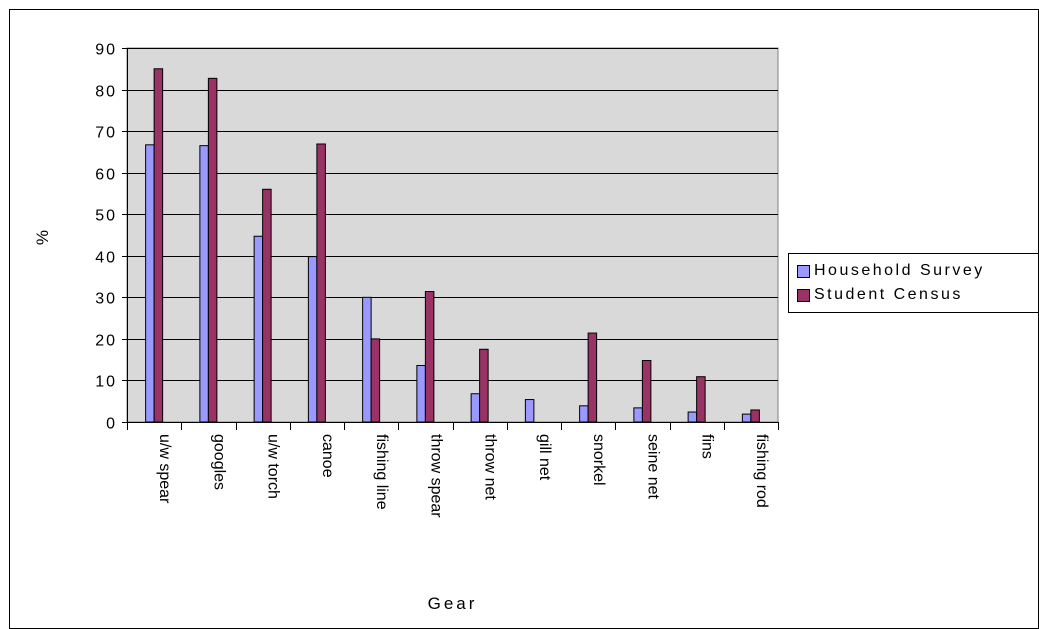  Describe the element at coordinates (106, 216) in the screenshot. I see `y-tick-label: 50` at that location.